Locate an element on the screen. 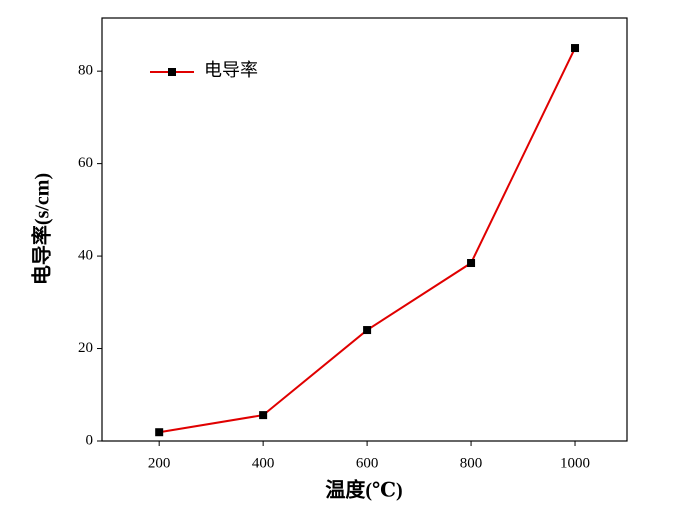  legend-label: 电导率 is located at coordinates (231, 70).